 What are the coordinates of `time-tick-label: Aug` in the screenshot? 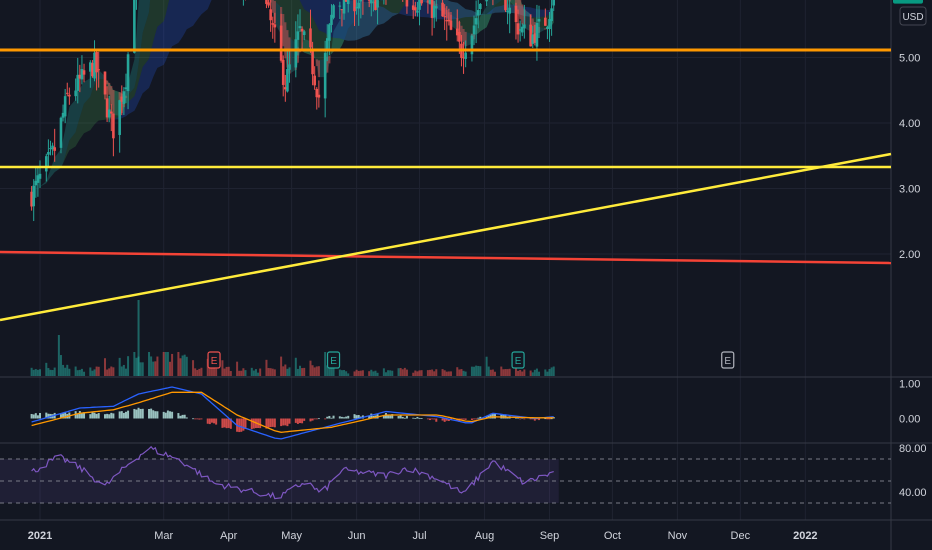 It's located at (485, 536).